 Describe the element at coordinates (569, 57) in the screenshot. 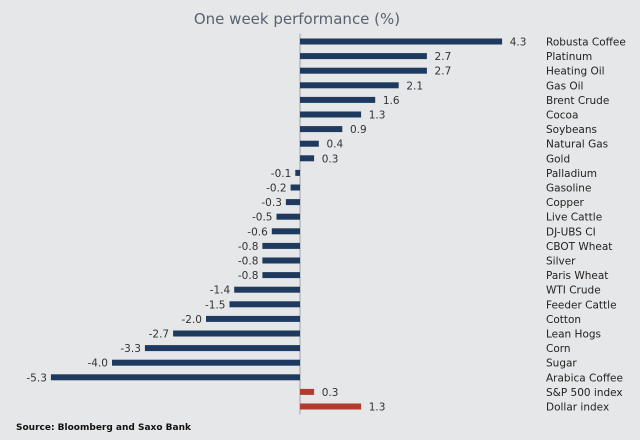

I see `category-label: Platinum` at that location.